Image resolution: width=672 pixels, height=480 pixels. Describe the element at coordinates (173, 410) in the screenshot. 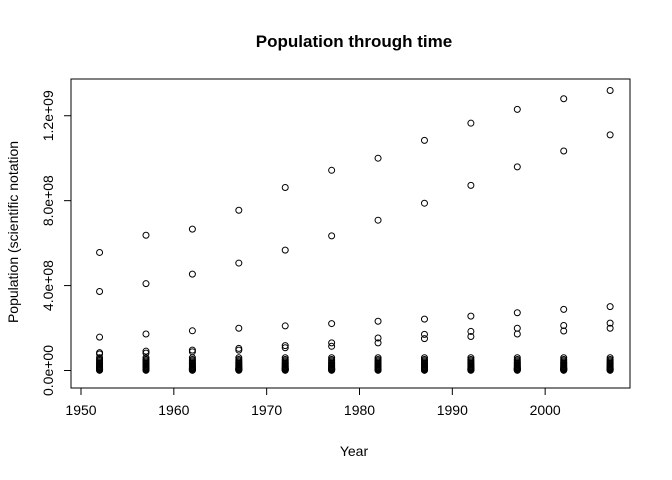

I see `x-tick-label: 1960` at that location.